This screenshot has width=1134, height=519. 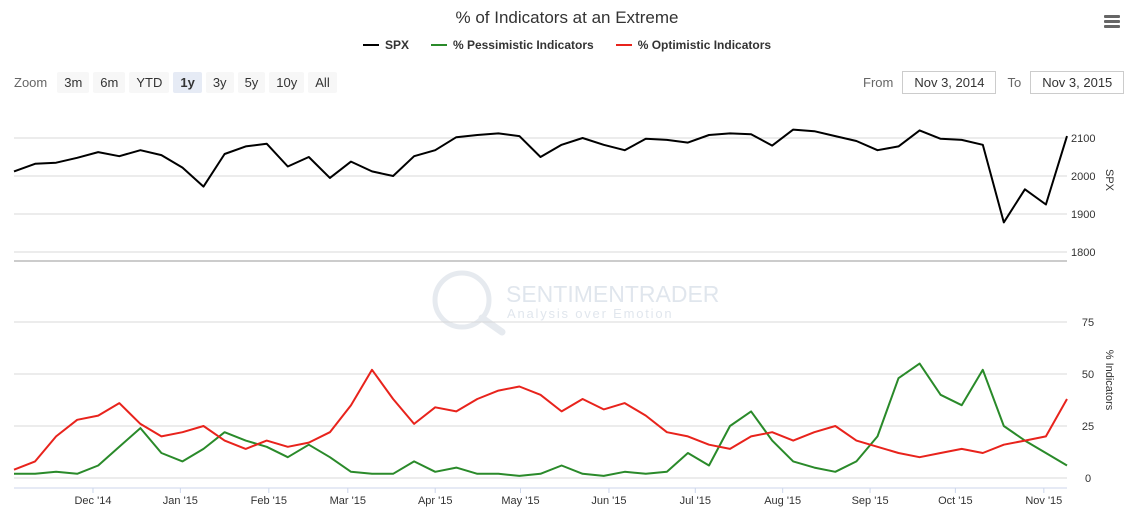 What do you see at coordinates (1112, 22) in the screenshot?
I see `hamburger-menu-icon` at bounding box center [1112, 22].